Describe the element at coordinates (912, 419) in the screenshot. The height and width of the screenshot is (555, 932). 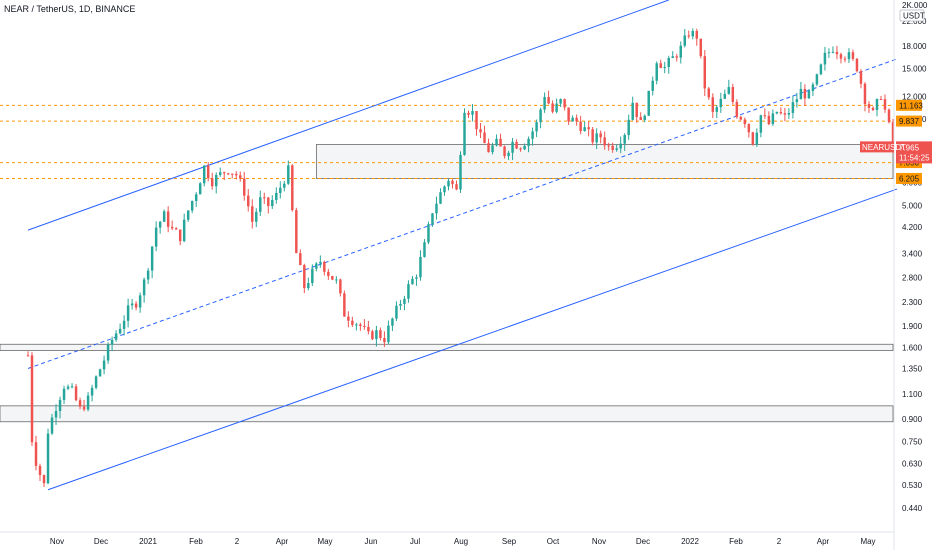
I see `y-tick-label: 0.900` at that location.